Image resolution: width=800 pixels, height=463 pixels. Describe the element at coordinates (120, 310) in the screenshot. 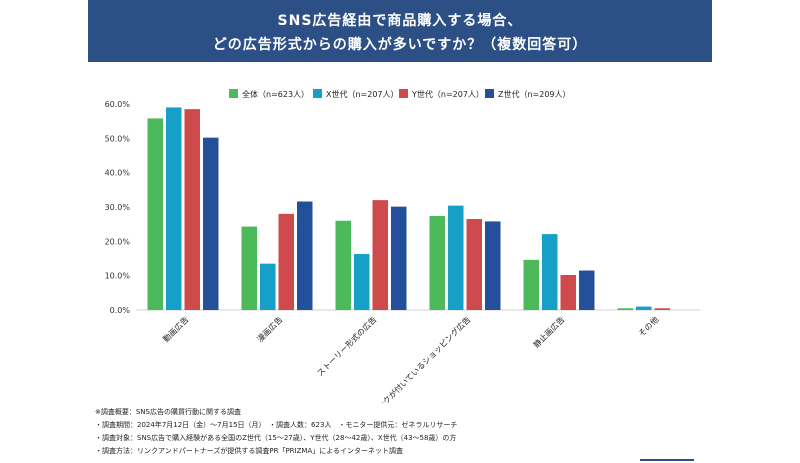

I see `y-tick-label: 0.0%` at that location.